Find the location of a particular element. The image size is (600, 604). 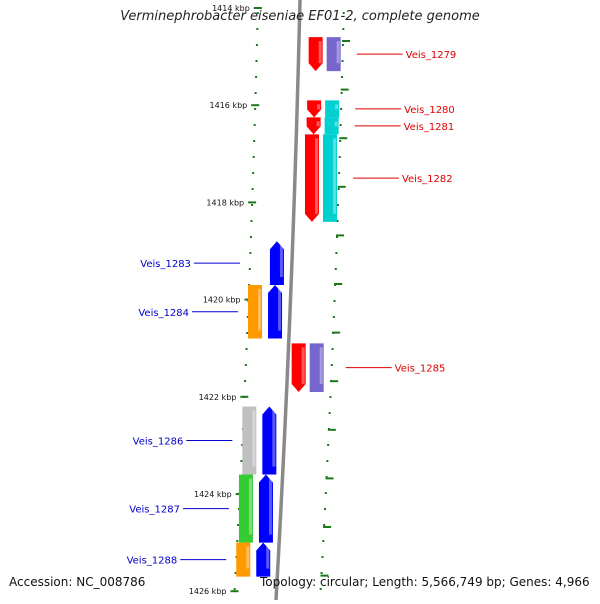

gene-veis-1287-track2-shape is located at coordinates (245, 508).